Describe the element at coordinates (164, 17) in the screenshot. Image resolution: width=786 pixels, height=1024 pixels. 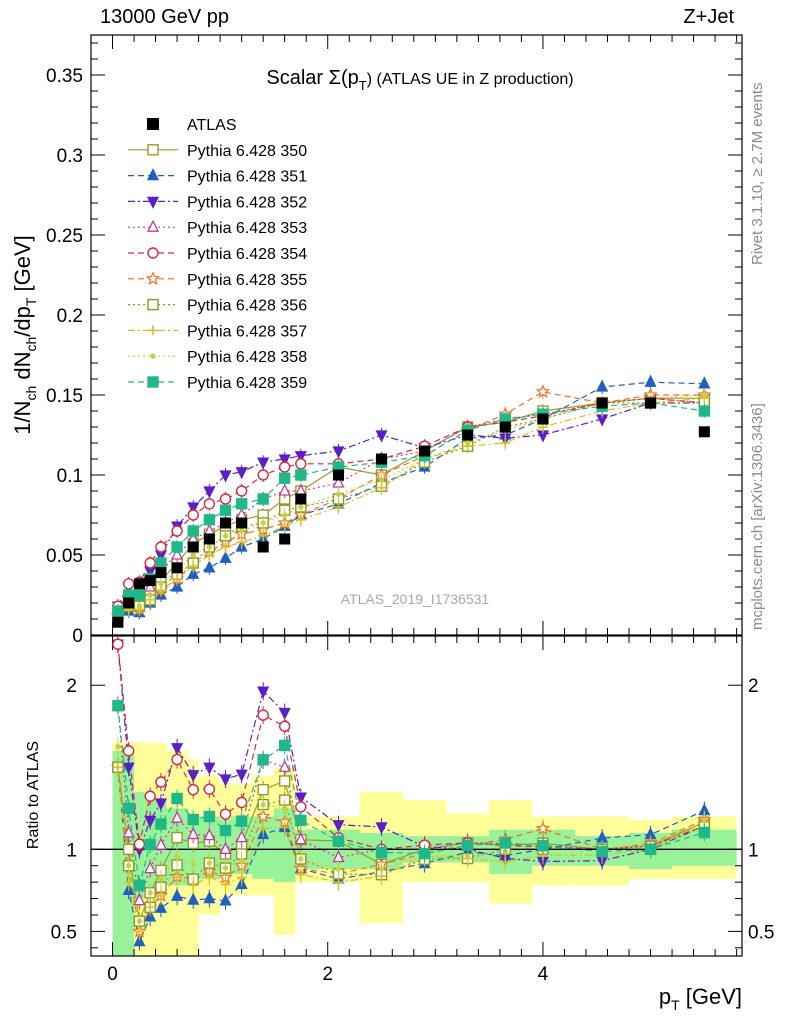
I see `header-collision-label: 13000 GeV pp` at that location.